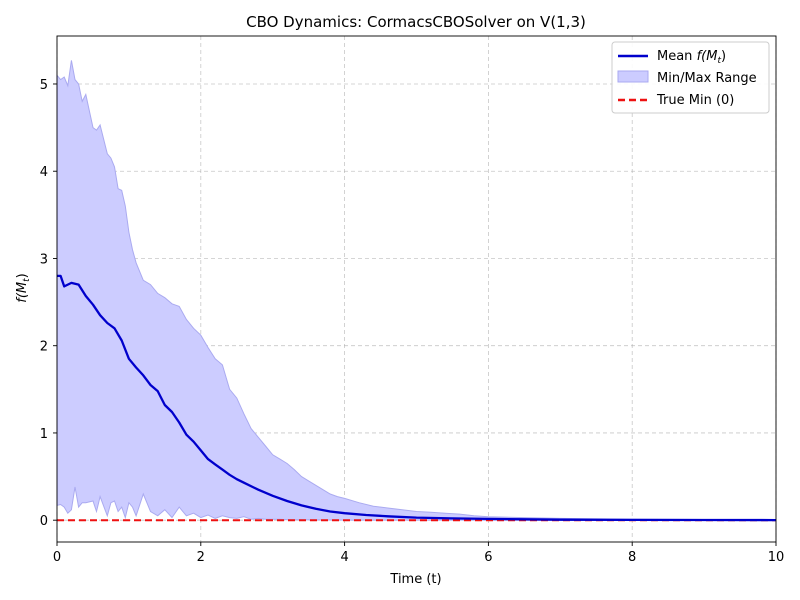  I want to click on legend-label-mean: Mean f(Mt), so click(691, 57).